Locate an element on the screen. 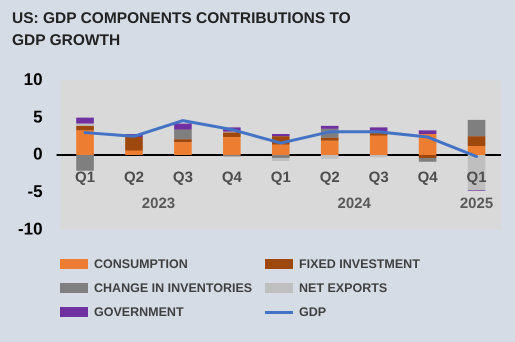 Image resolution: width=515 pixels, height=342 pixels. annotation: 2024 is located at coordinates (355, 203).